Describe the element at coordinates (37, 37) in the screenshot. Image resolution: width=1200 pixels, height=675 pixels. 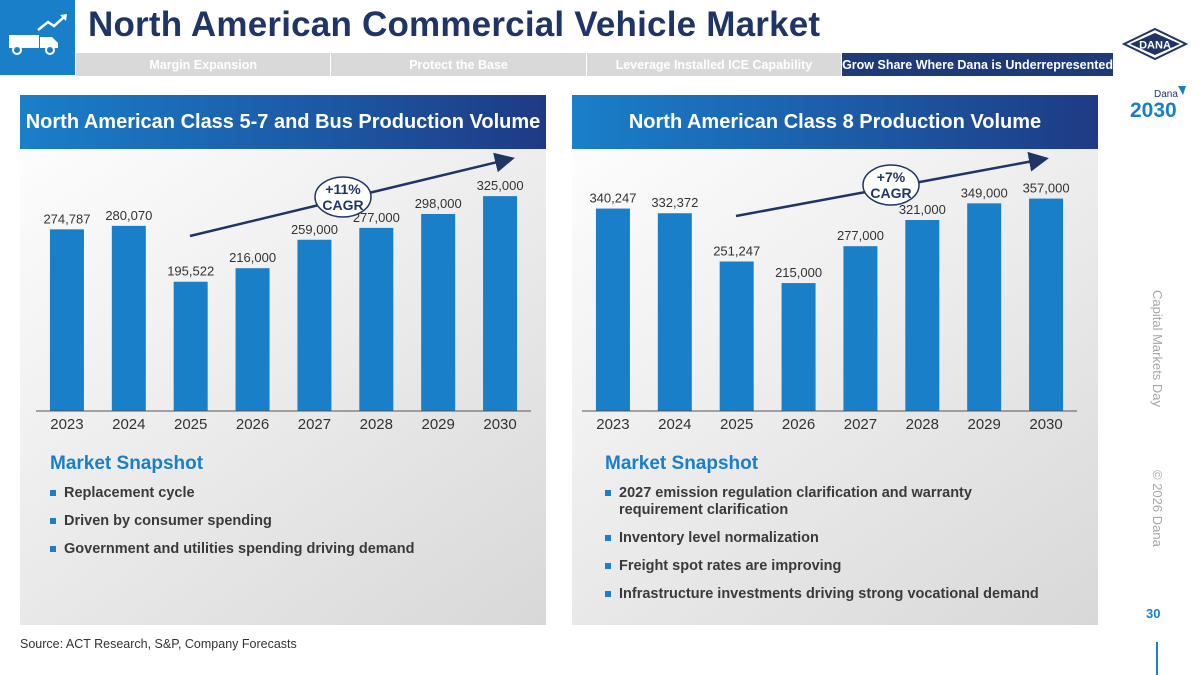
I see `truck-growth-icon` at that location.